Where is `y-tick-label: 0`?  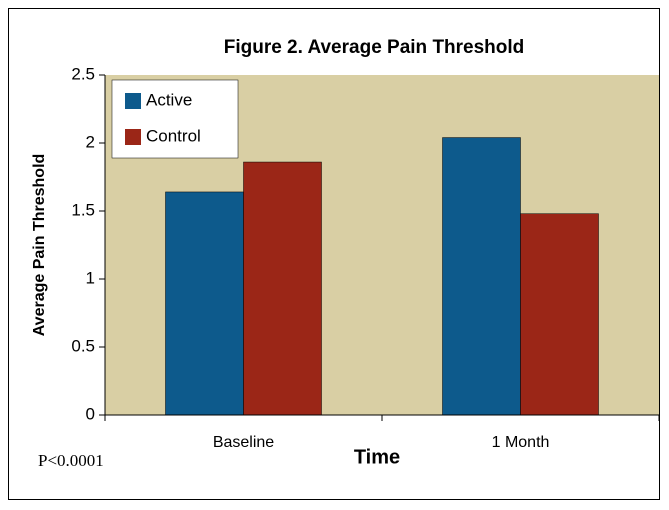
y-tick-label: 0 is located at coordinates (90, 413).